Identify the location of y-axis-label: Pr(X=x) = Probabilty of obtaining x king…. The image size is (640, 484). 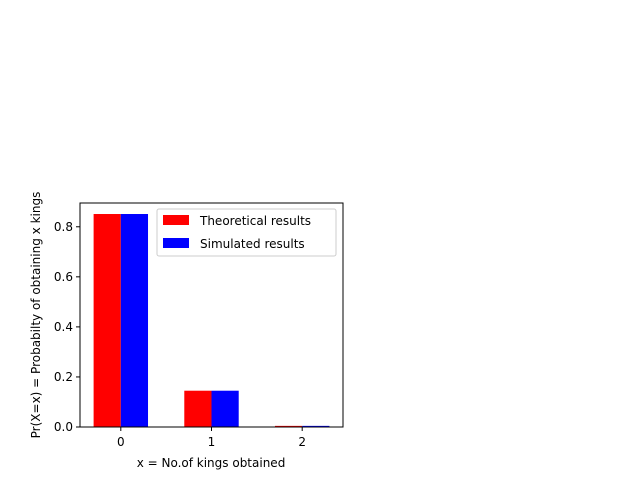
(36, 315).